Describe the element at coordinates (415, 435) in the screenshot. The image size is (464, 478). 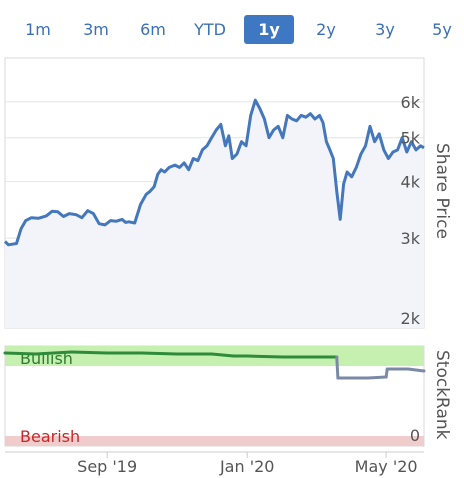
I see `rank-tick-label: 0` at that location.